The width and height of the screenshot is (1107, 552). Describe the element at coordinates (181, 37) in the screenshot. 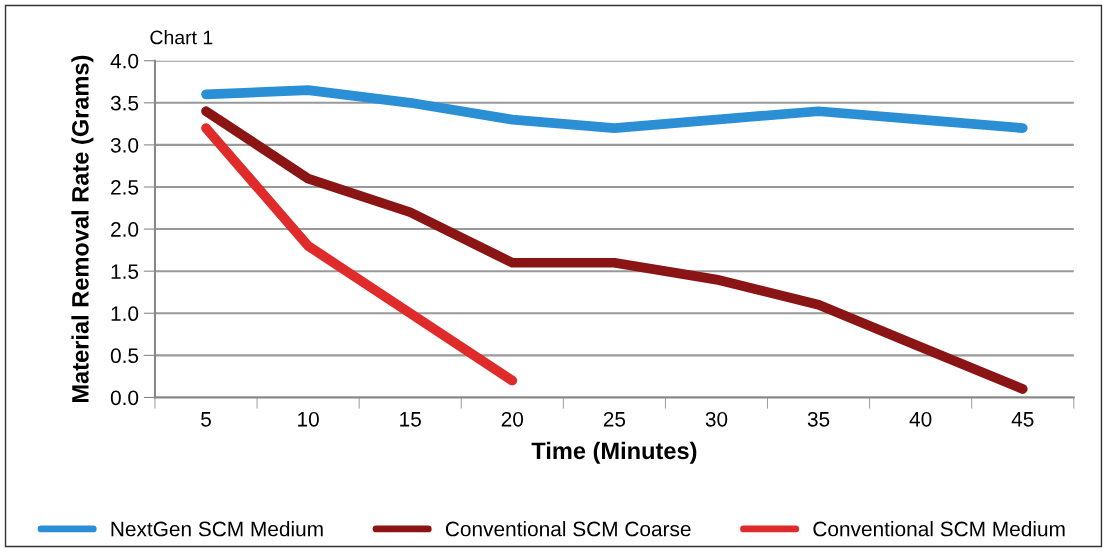

I see `chart-title: Chart 1` at that location.